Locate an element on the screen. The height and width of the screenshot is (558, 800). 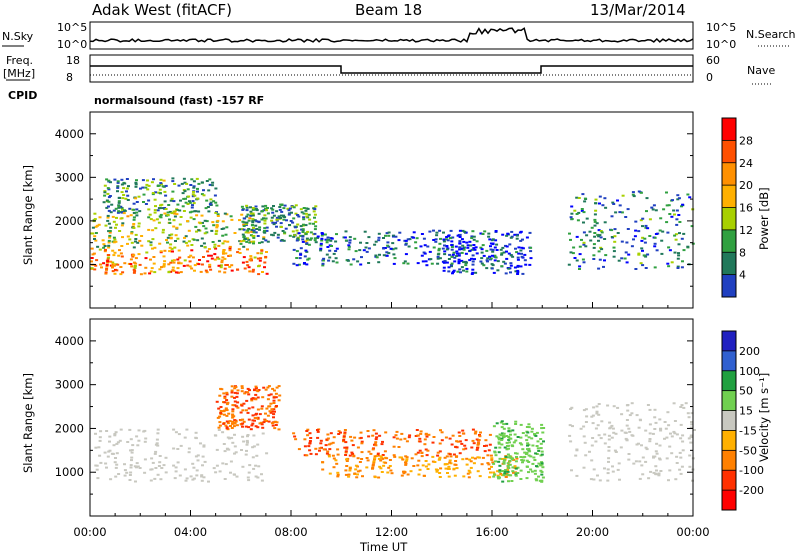
velocity-colorbar-label: Velocity [m s⁻¹] is located at coordinates (764, 417).